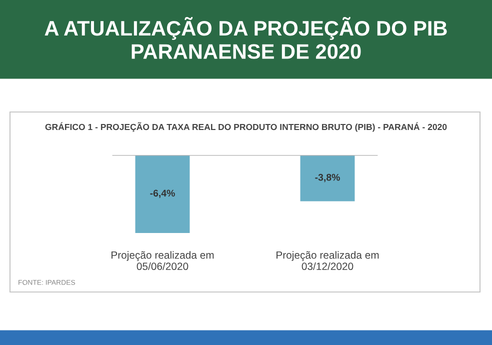  I want to click on chart-subtitle: GRÁFICO 1 - PROJEÇÃO DA TAXA REAL DO PRODUTO INTERNO BRUTO (PIB) - PARANÁ - 2020, so click(246, 127).